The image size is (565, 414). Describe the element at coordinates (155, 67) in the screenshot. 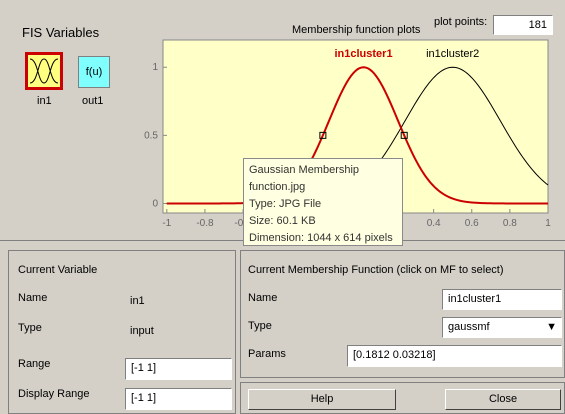

I see `y-tick-label: 1` at that location.